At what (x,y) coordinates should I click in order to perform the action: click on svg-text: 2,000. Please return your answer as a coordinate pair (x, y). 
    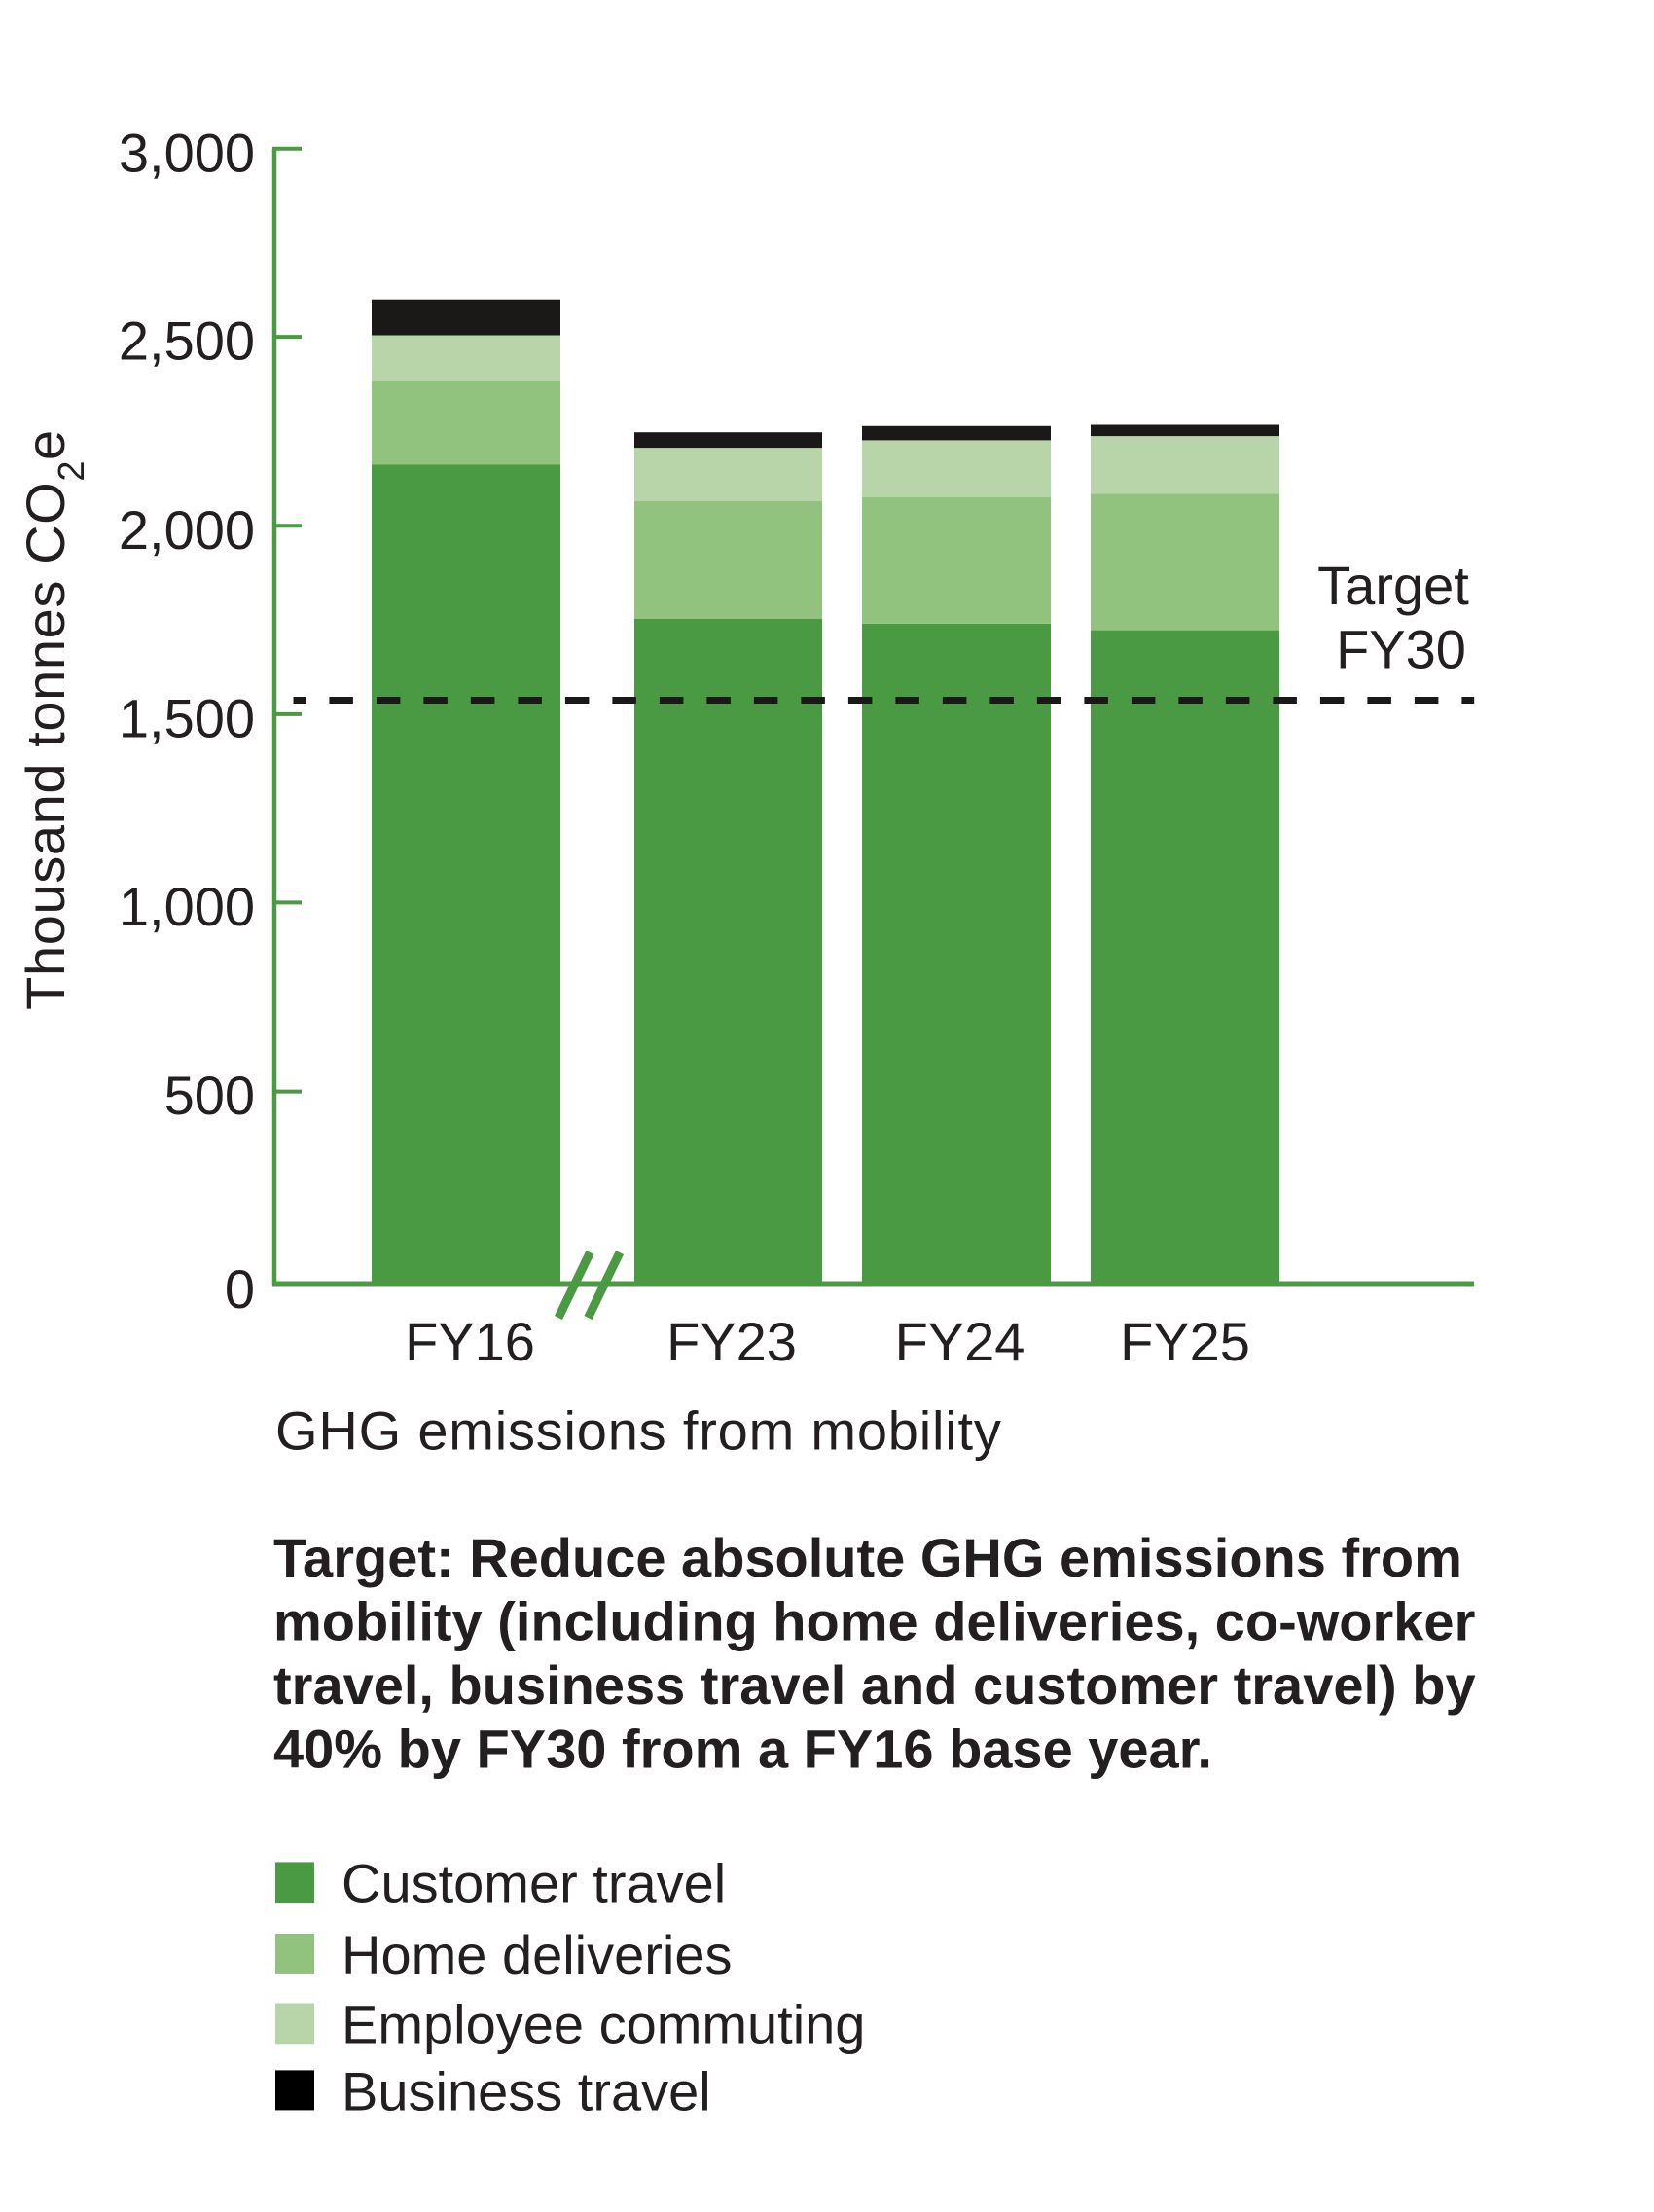
    Looking at the image, I should click on (187, 530).